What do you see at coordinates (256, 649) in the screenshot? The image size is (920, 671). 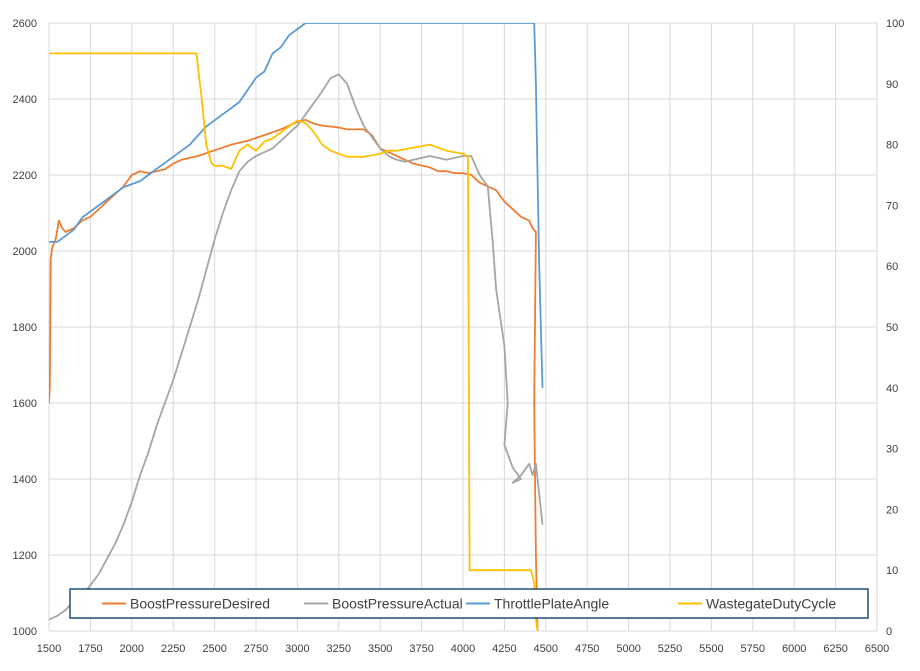 I see `x-tick-label: 2750` at bounding box center [256, 649].